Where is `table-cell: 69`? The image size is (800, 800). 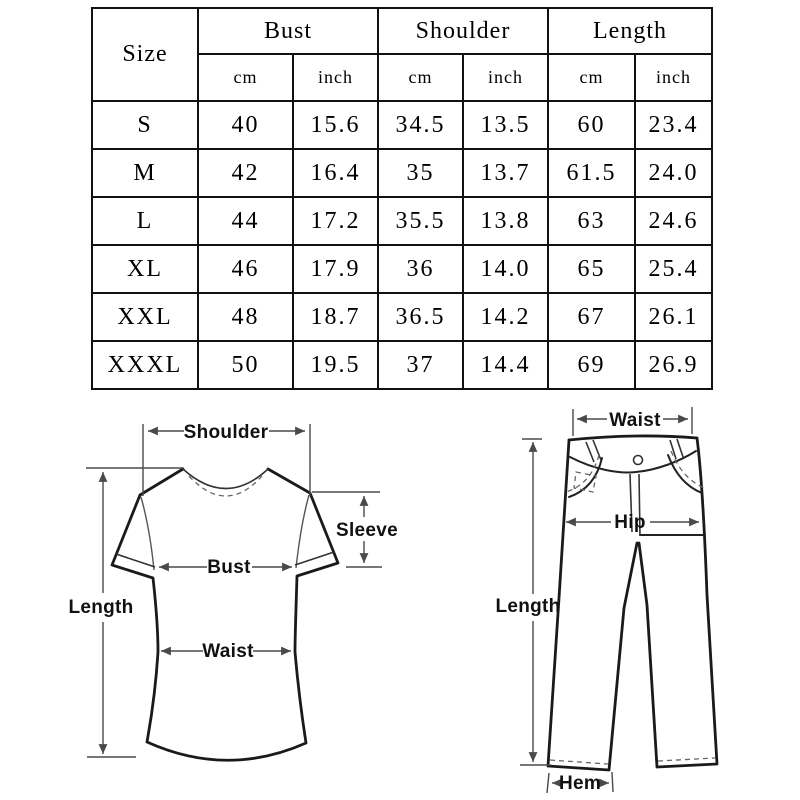 table-cell: 69 is located at coordinates (591, 365).